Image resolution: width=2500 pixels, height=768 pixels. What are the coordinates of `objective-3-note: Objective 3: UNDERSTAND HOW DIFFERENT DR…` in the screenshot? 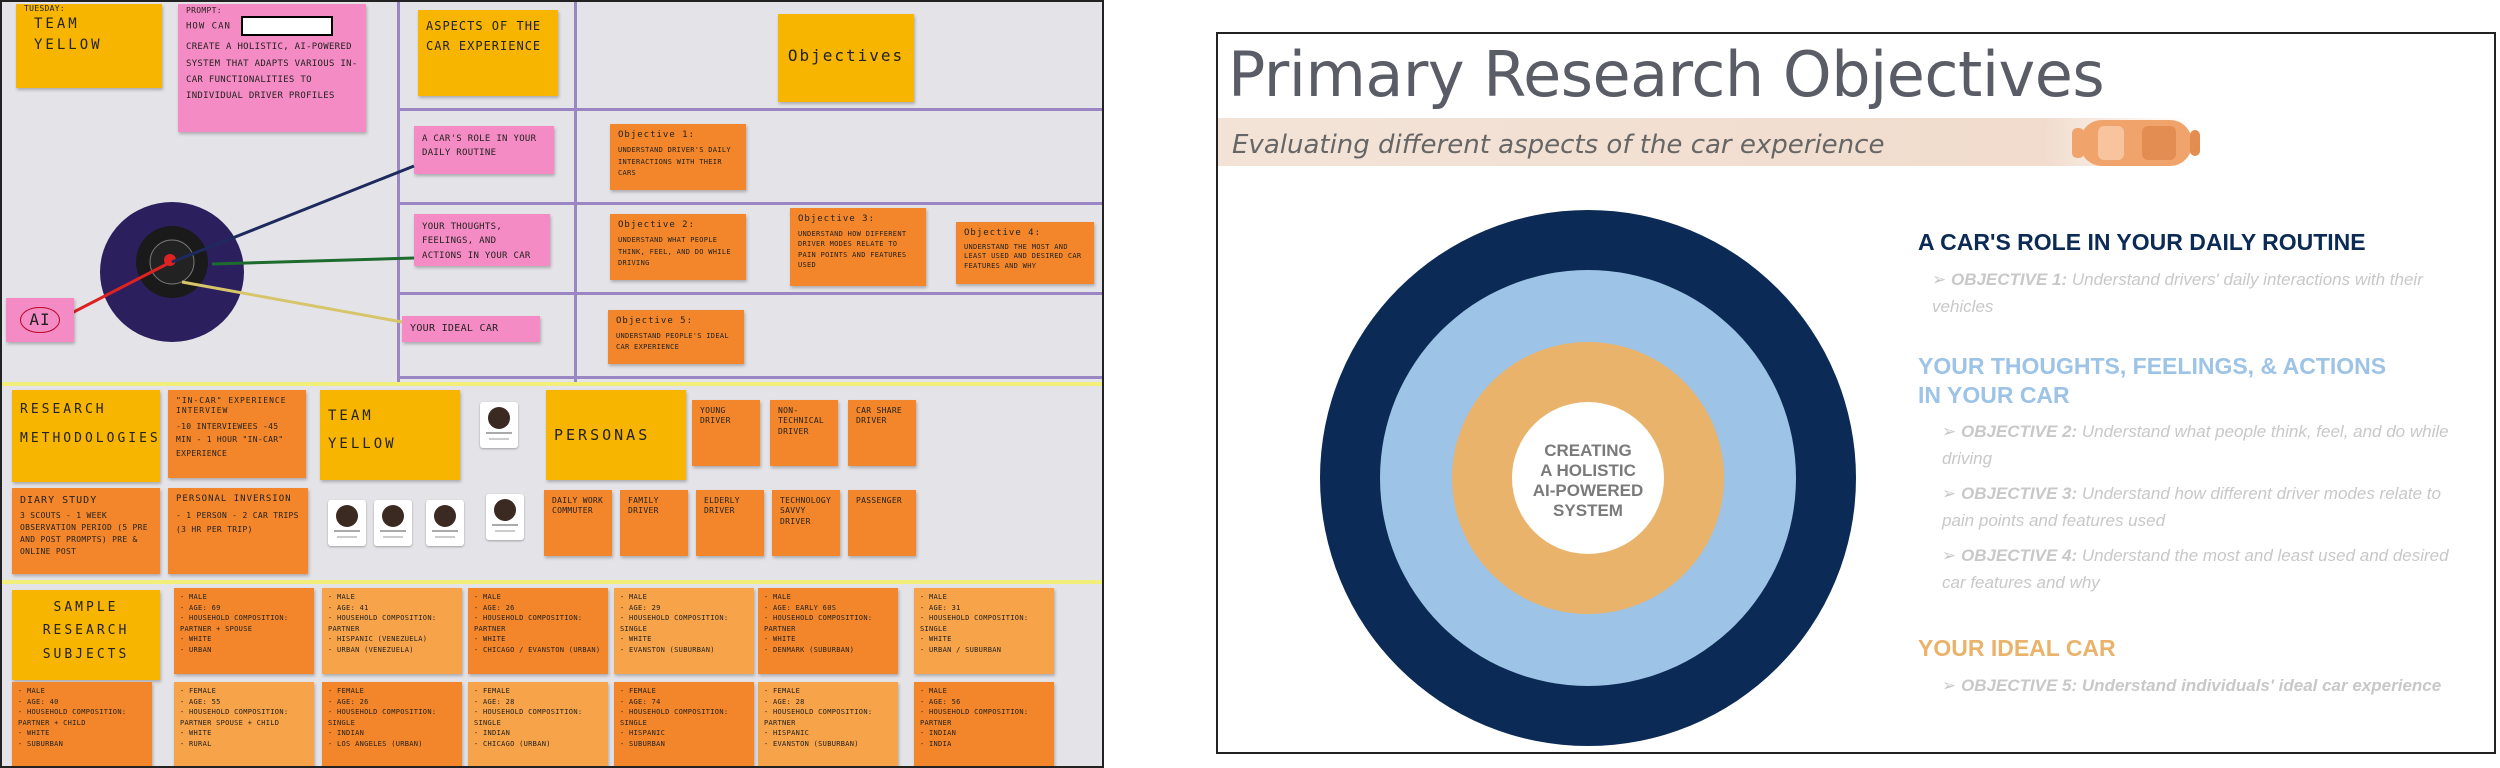 It's located at (858, 247).